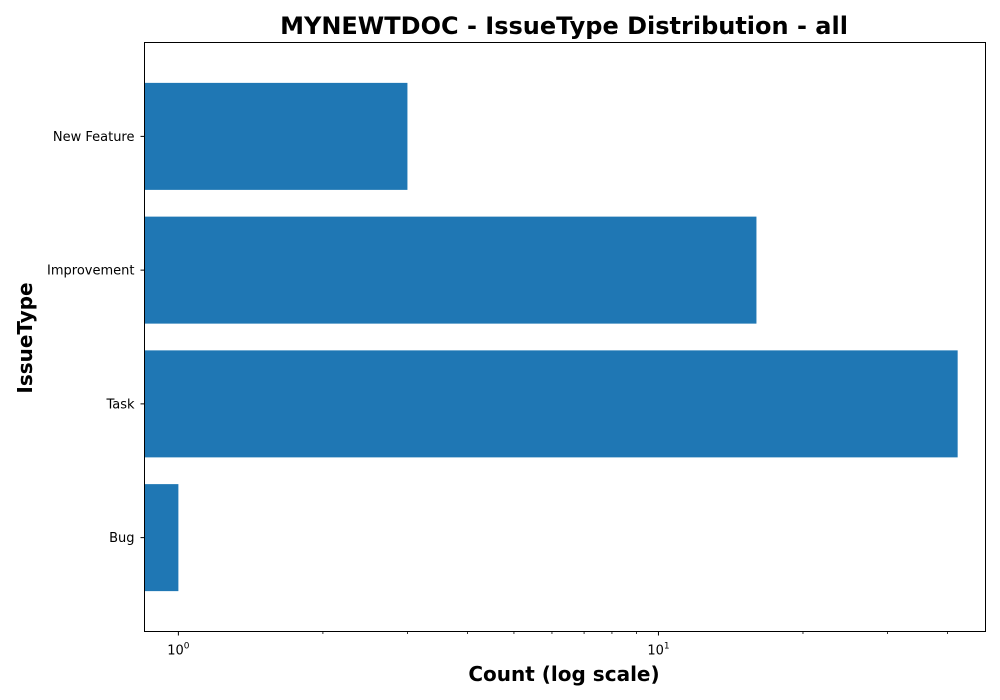  Describe the element at coordinates (90, 271) in the screenshot. I see `y-tick-label-improvement: Improvement` at that location.